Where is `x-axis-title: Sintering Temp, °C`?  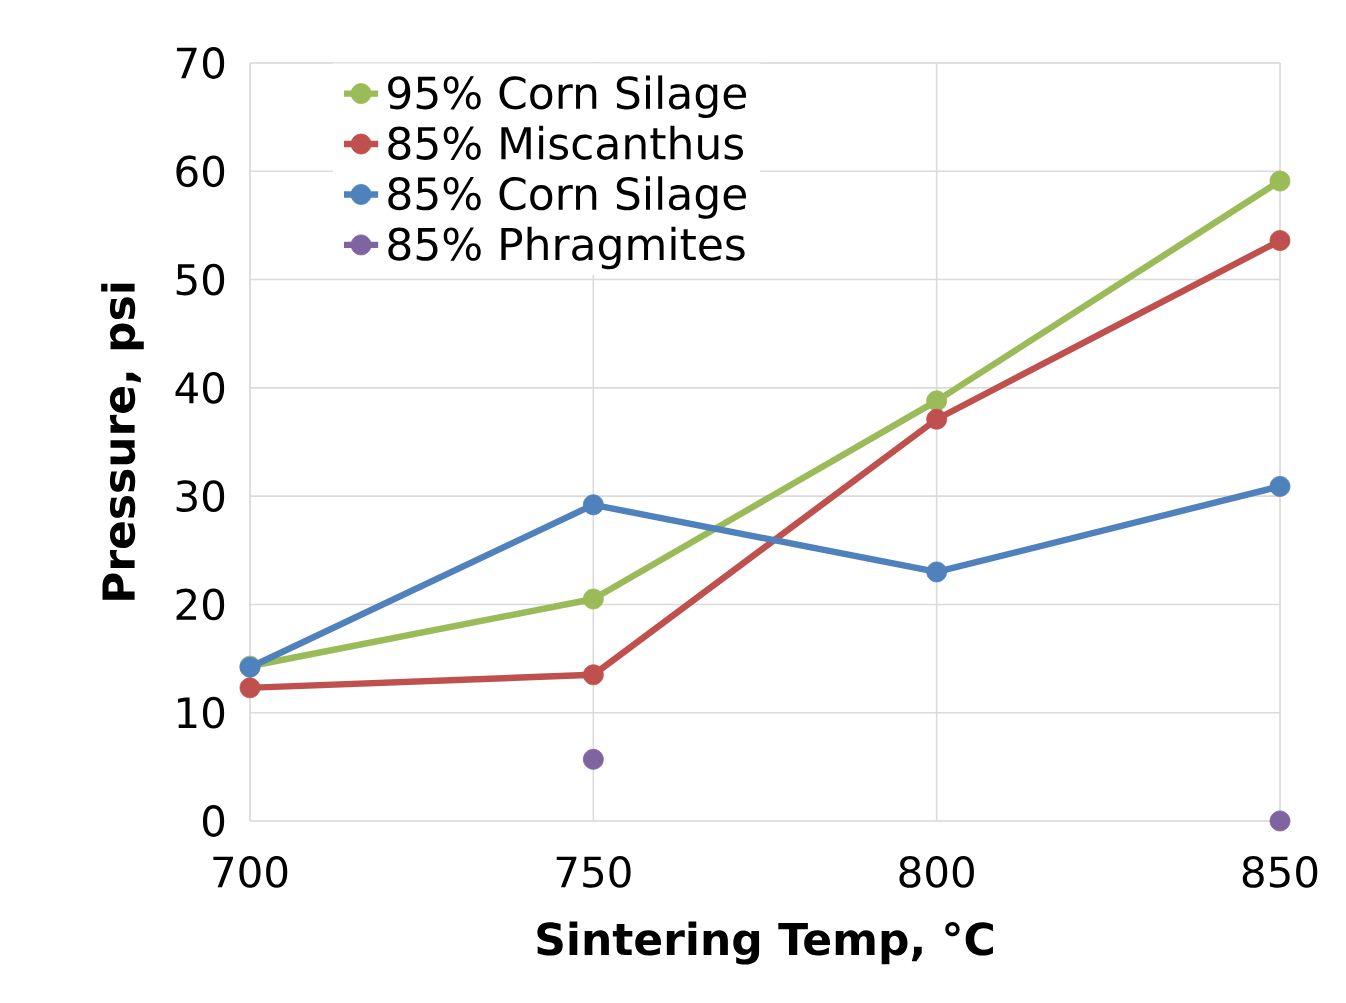 x-axis-title: Sintering Temp, °C is located at coordinates (765, 943).